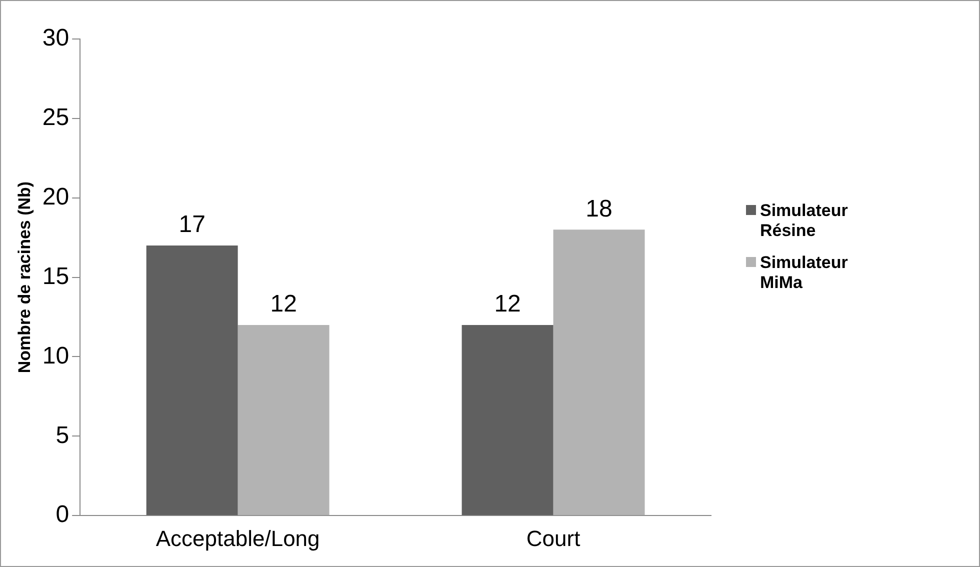 This screenshot has width=980, height=567. I want to click on y-tick-label: 5, so click(63, 435).